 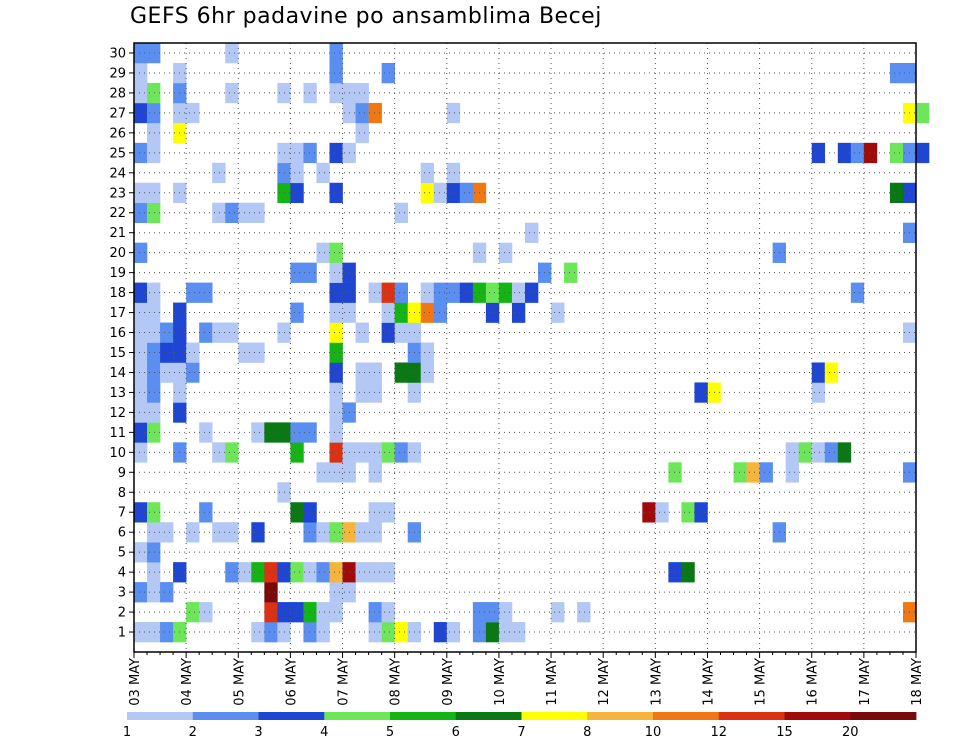 I want to click on y-tick-label: 25, so click(x=117, y=153).